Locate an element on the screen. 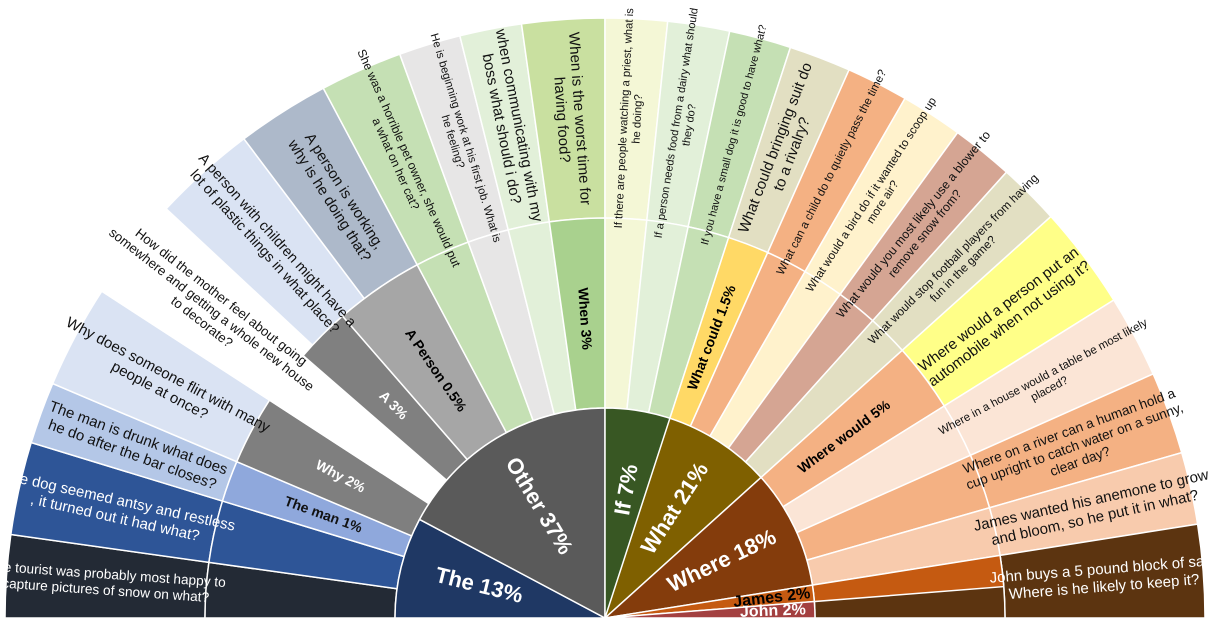 Image resolution: width=1221 pixels, height=618 pixels. category-label-line: John 2% is located at coordinates (773, 609).